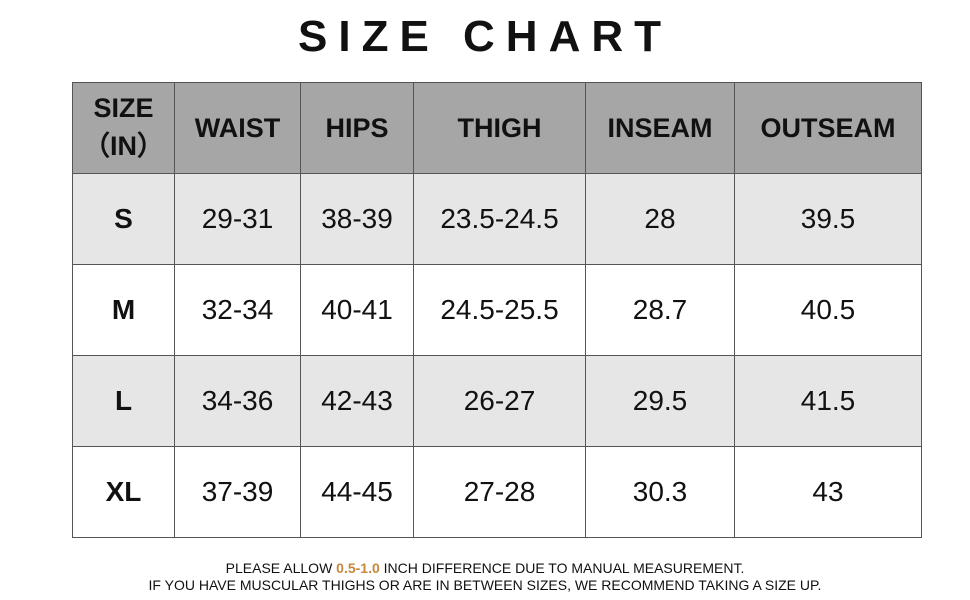 The width and height of the screenshot is (970, 600). Describe the element at coordinates (123, 128) in the screenshot. I see `header-cell: SIZE （IN）` at that location.